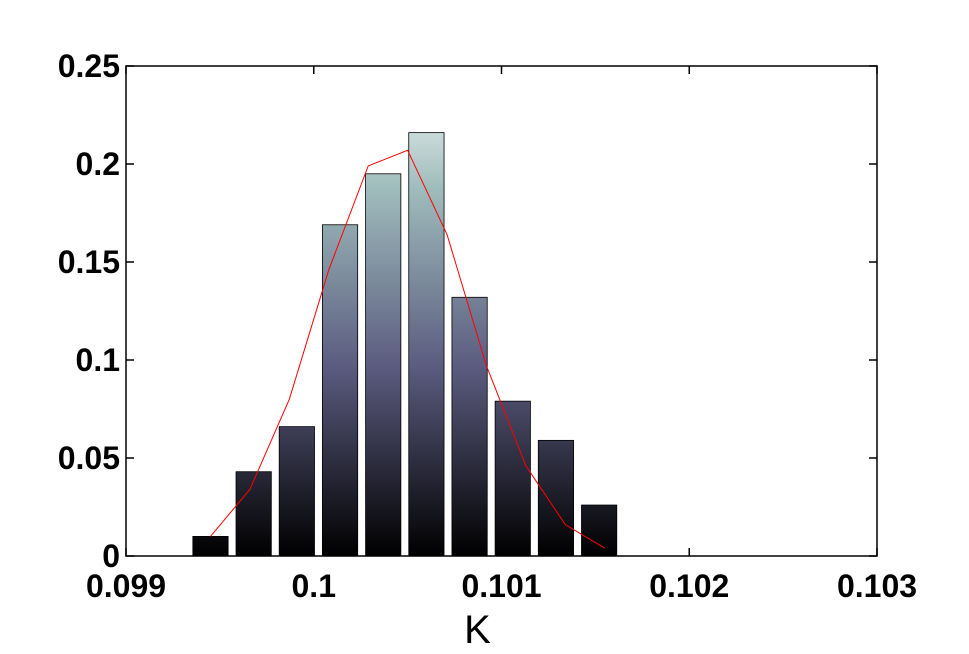 The width and height of the screenshot is (969, 654). Describe the element at coordinates (89, 311) in the screenshot. I see `y-tick-labels: 0 0.05 0.1 0.15 0.2 0.25` at that location.